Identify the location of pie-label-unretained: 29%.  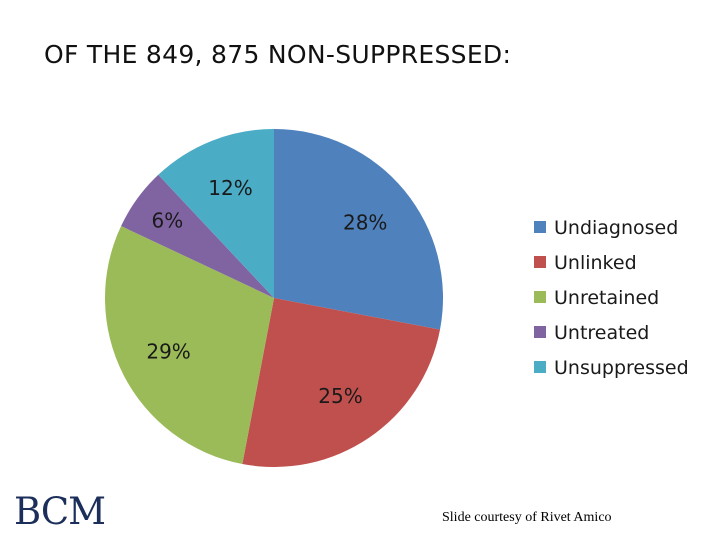
(168, 352).